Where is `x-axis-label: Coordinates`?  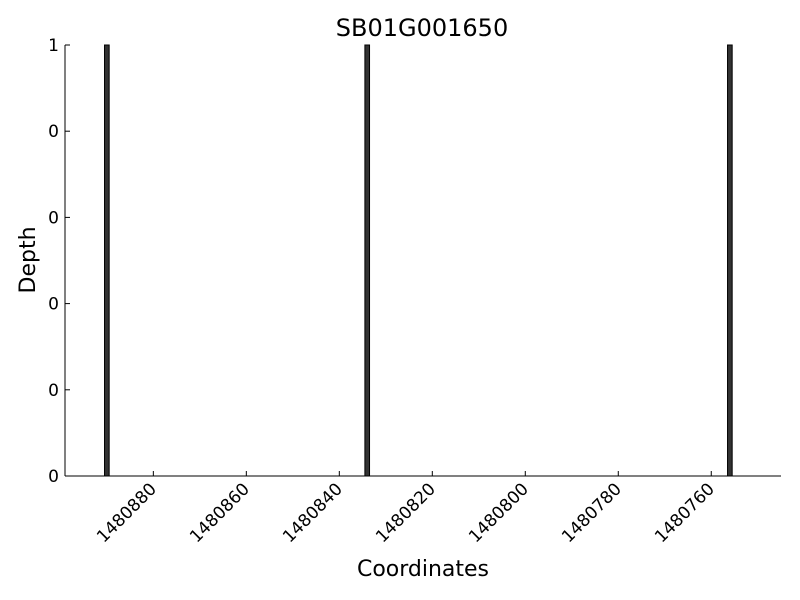 x-axis-label: Coordinates is located at coordinates (423, 569).